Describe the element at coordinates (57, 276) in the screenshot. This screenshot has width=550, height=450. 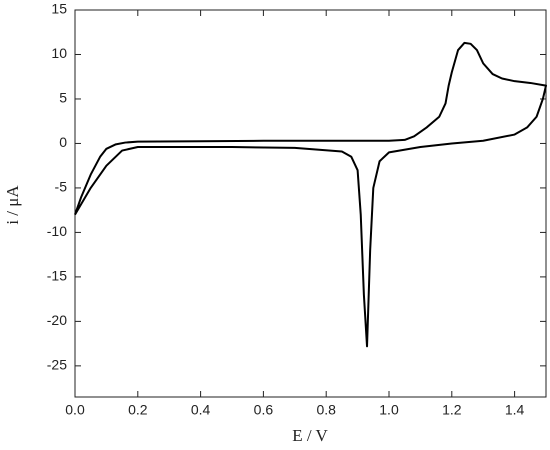
I see `y-tick-label: -15` at that location.